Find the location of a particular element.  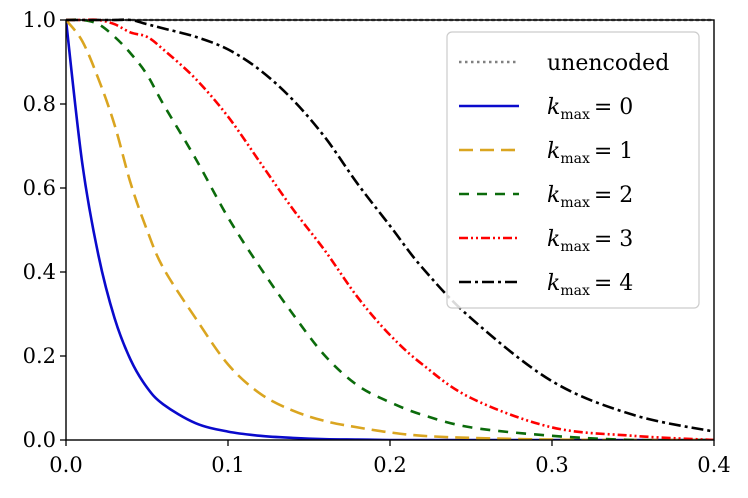

y-tick-label: 1.0 is located at coordinates (39, 20).